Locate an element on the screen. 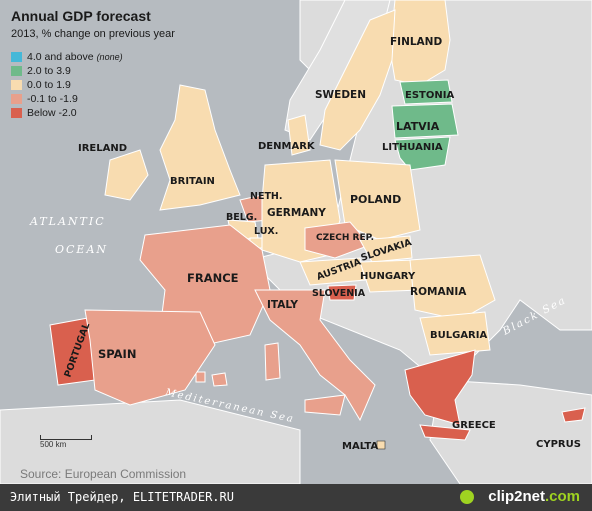 The image size is (592, 511). label-ireland: IRELAND is located at coordinates (102, 148).